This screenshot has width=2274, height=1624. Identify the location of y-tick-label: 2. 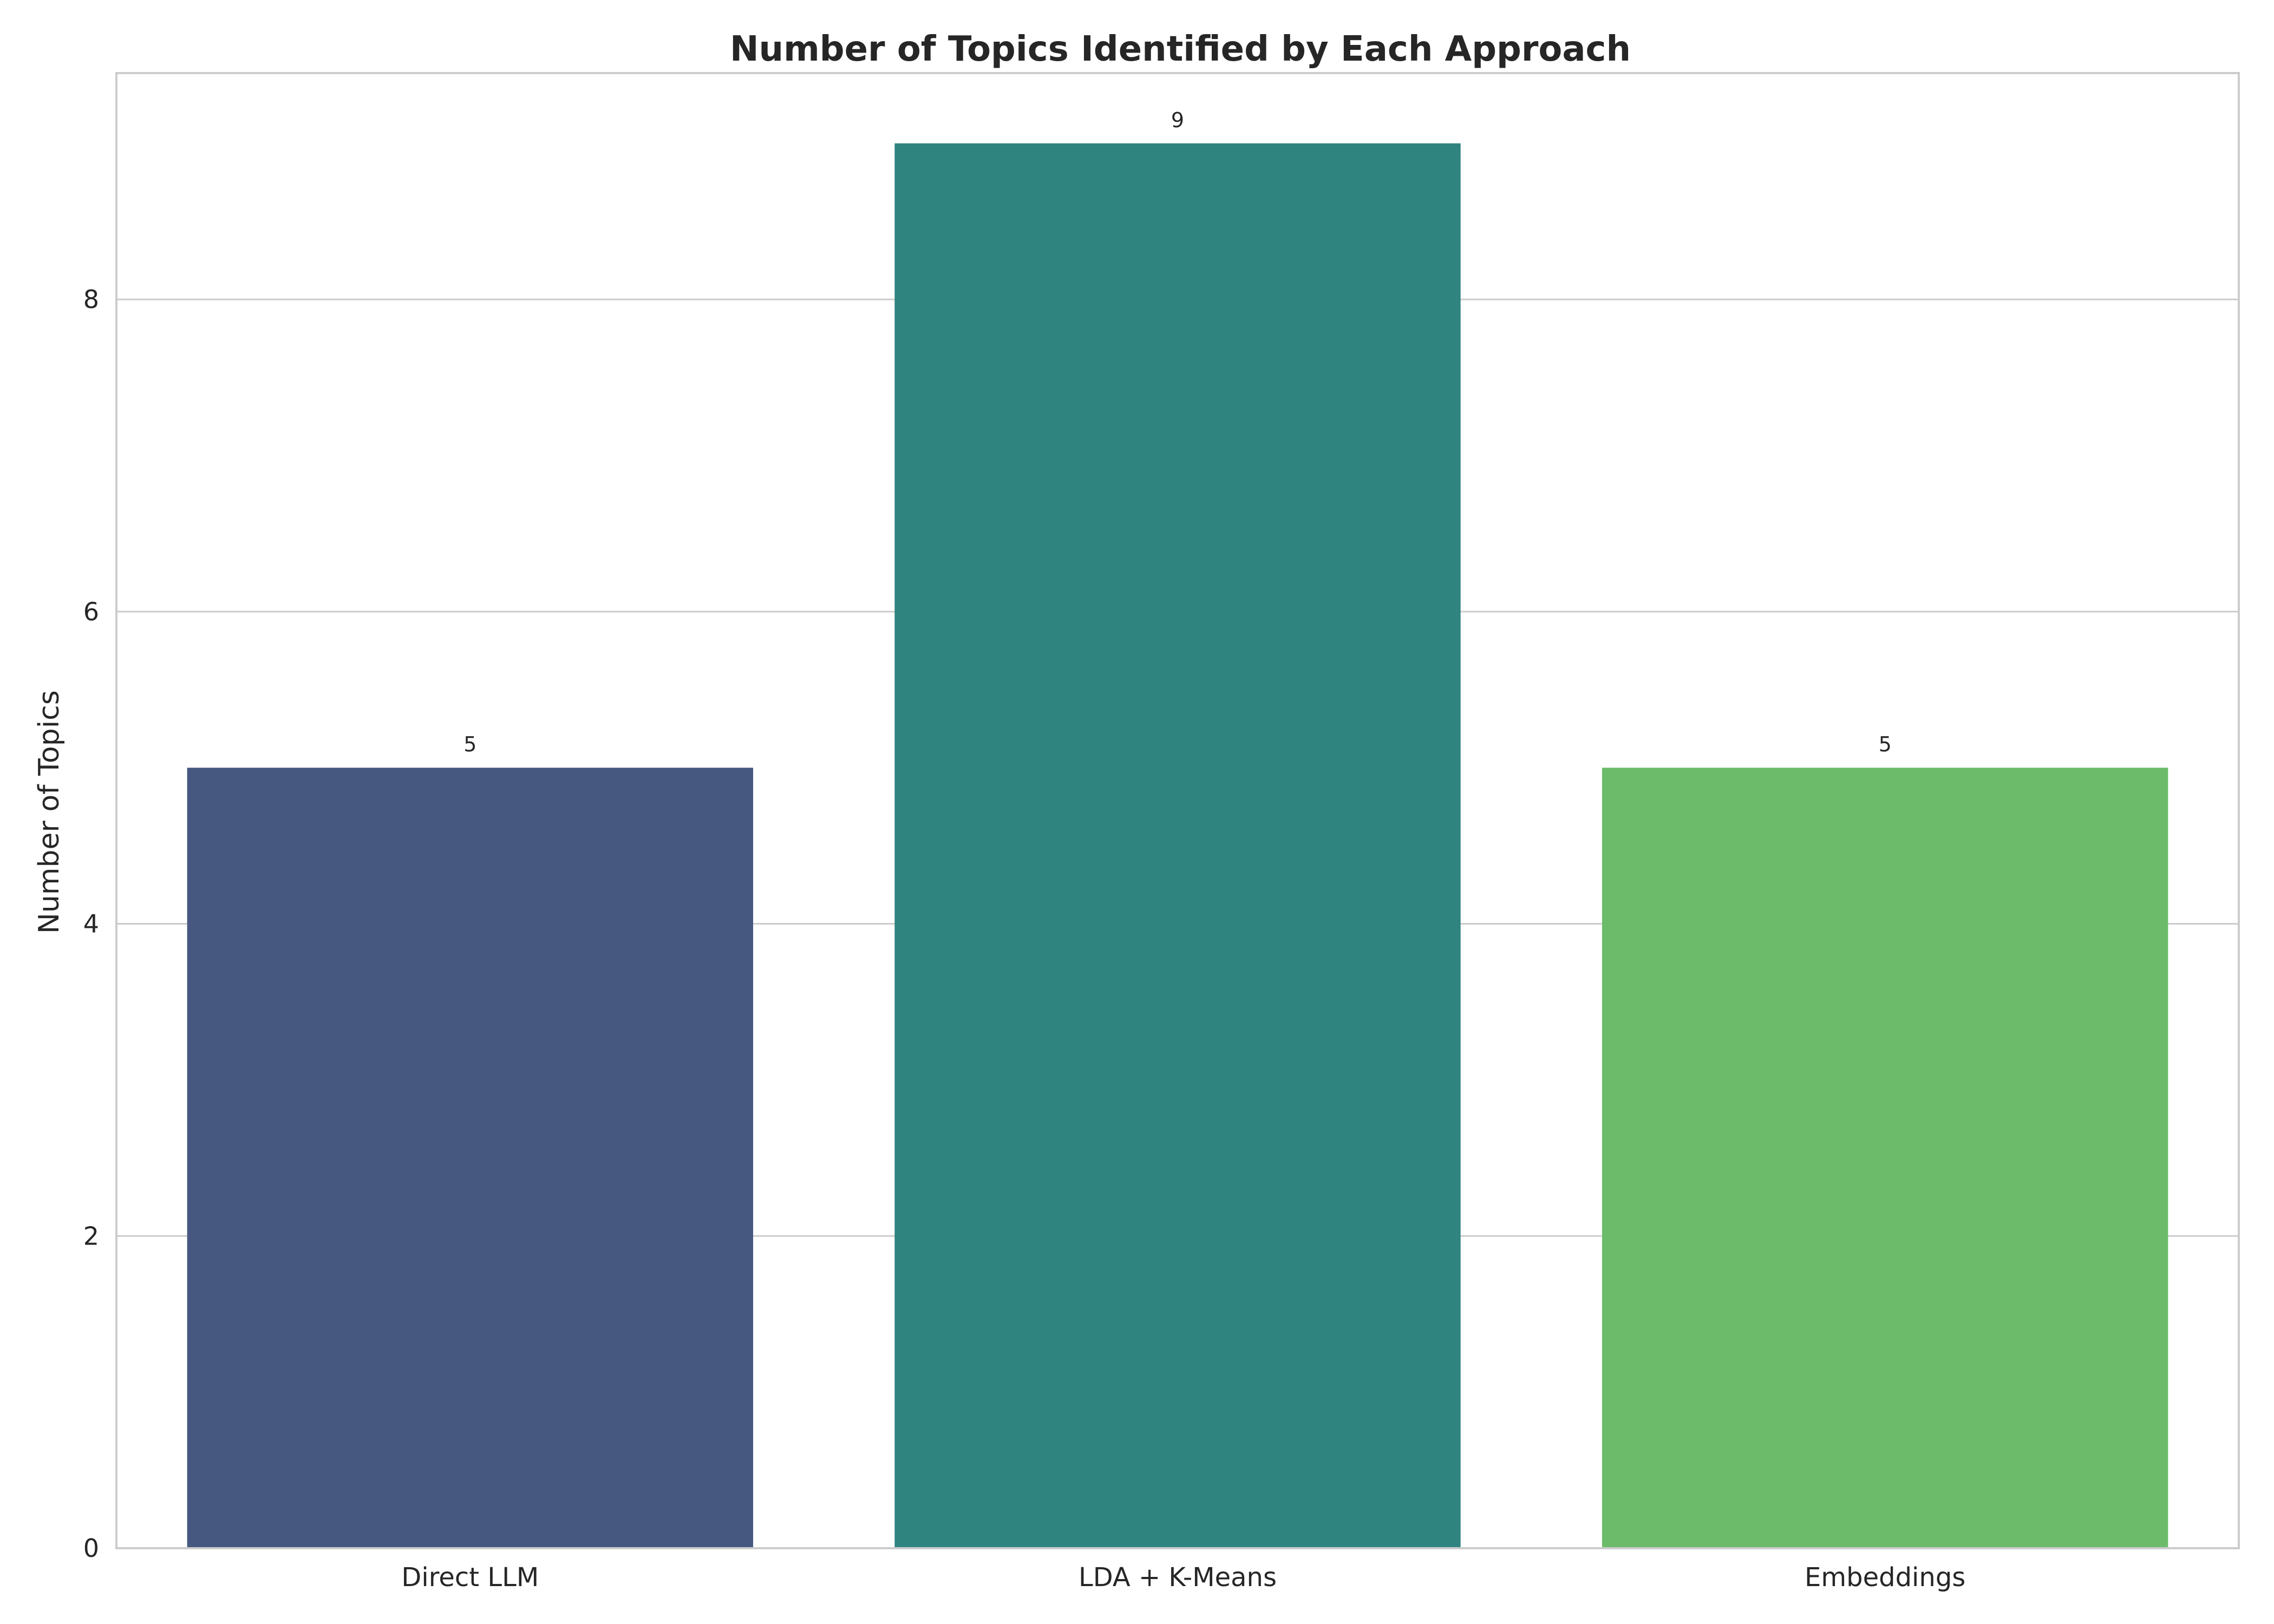
(91, 1235).